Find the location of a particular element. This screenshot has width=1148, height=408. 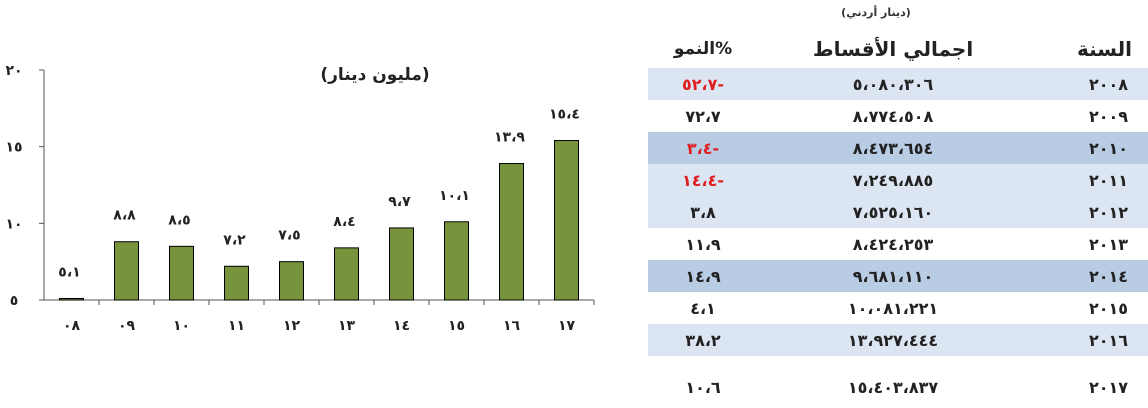

growth-cell: ٧٢،٧ is located at coordinates (703, 116).